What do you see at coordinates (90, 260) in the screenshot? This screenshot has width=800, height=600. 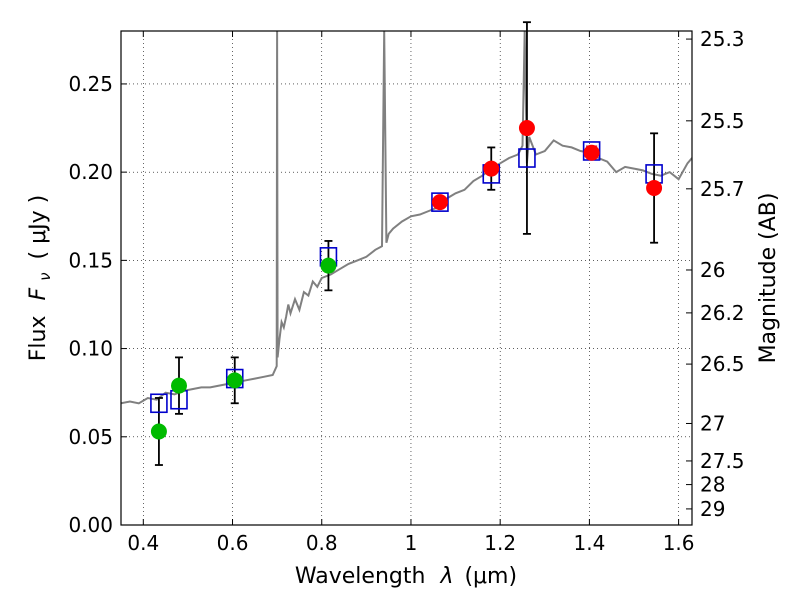 I see `y-tick-label: 0.15` at bounding box center [90, 260].